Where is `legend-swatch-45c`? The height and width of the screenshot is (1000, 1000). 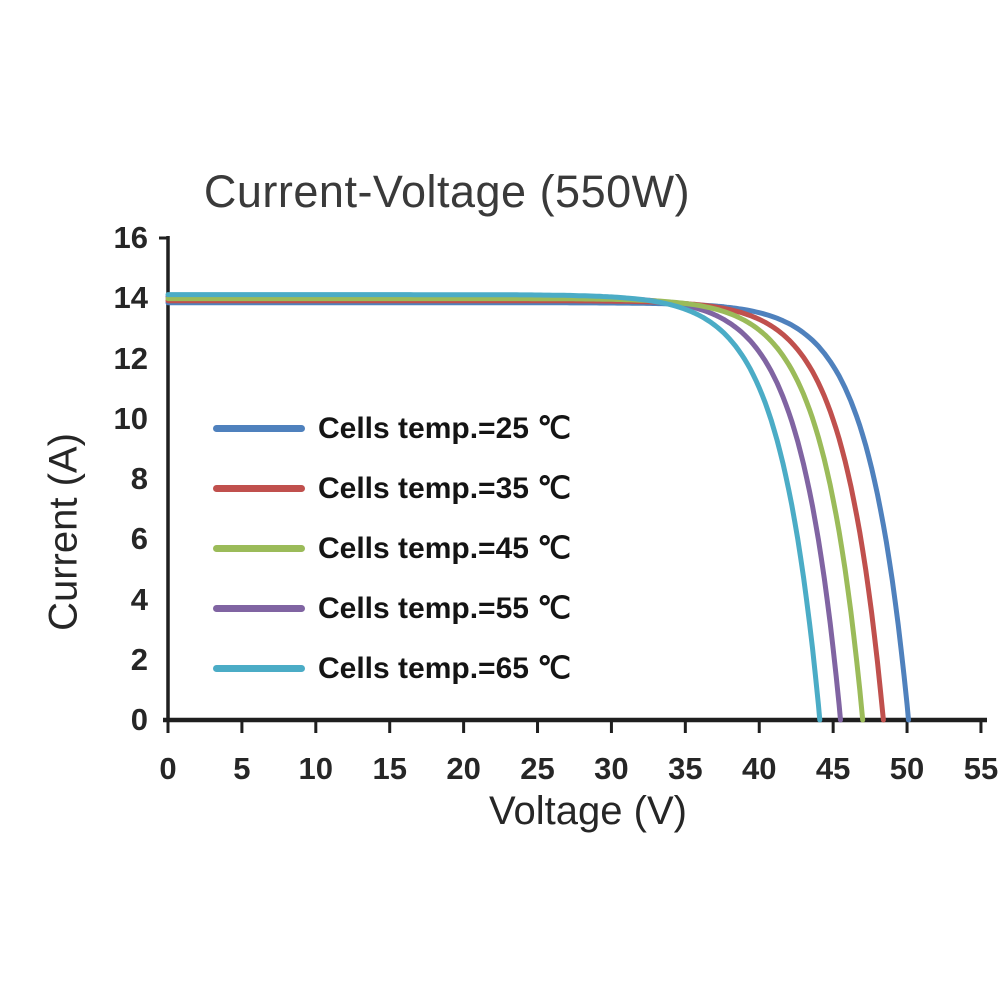
legend-swatch-45c is located at coordinates (259, 548).